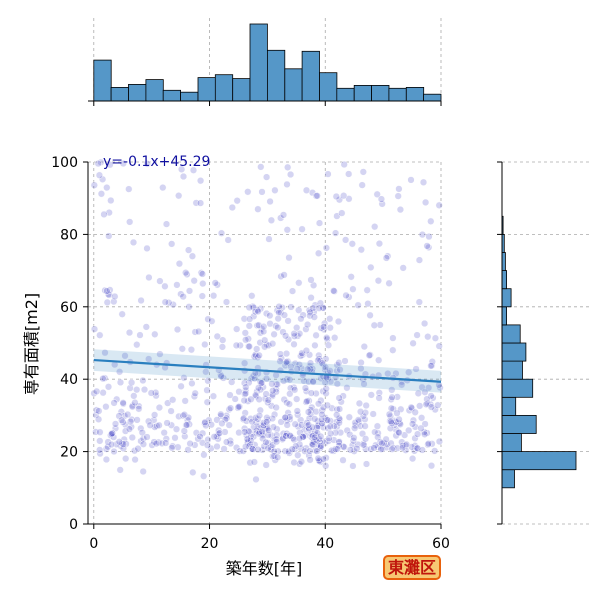  What do you see at coordinates (432, 97) in the screenshot?
I see `top-hist-bar` at bounding box center [432, 97].